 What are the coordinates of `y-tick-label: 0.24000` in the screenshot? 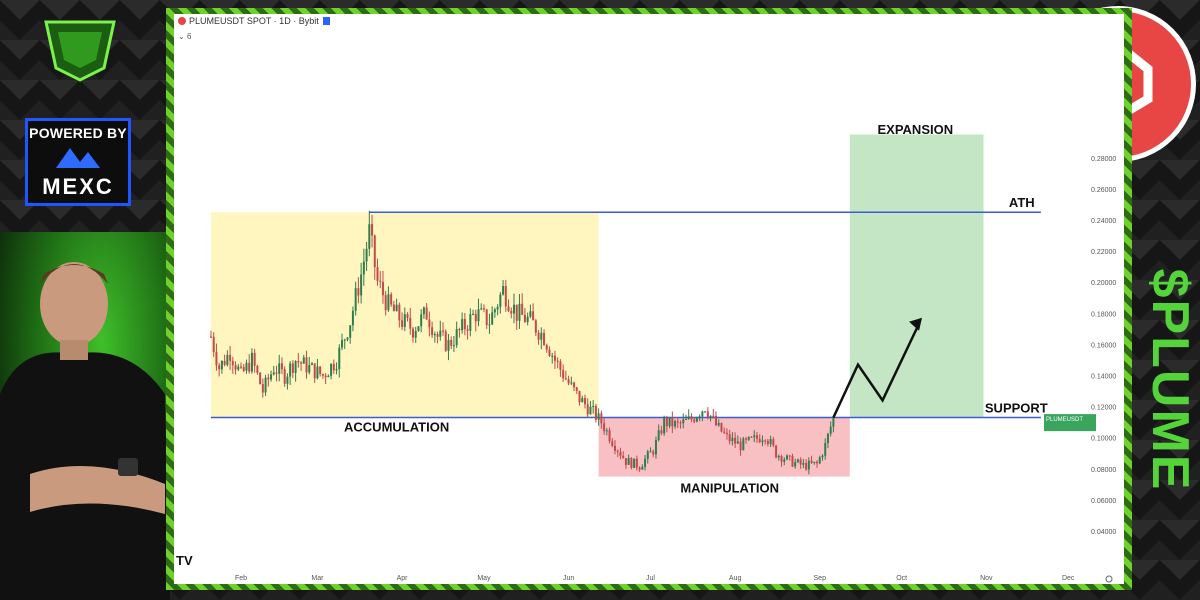 It's located at (1103, 221).